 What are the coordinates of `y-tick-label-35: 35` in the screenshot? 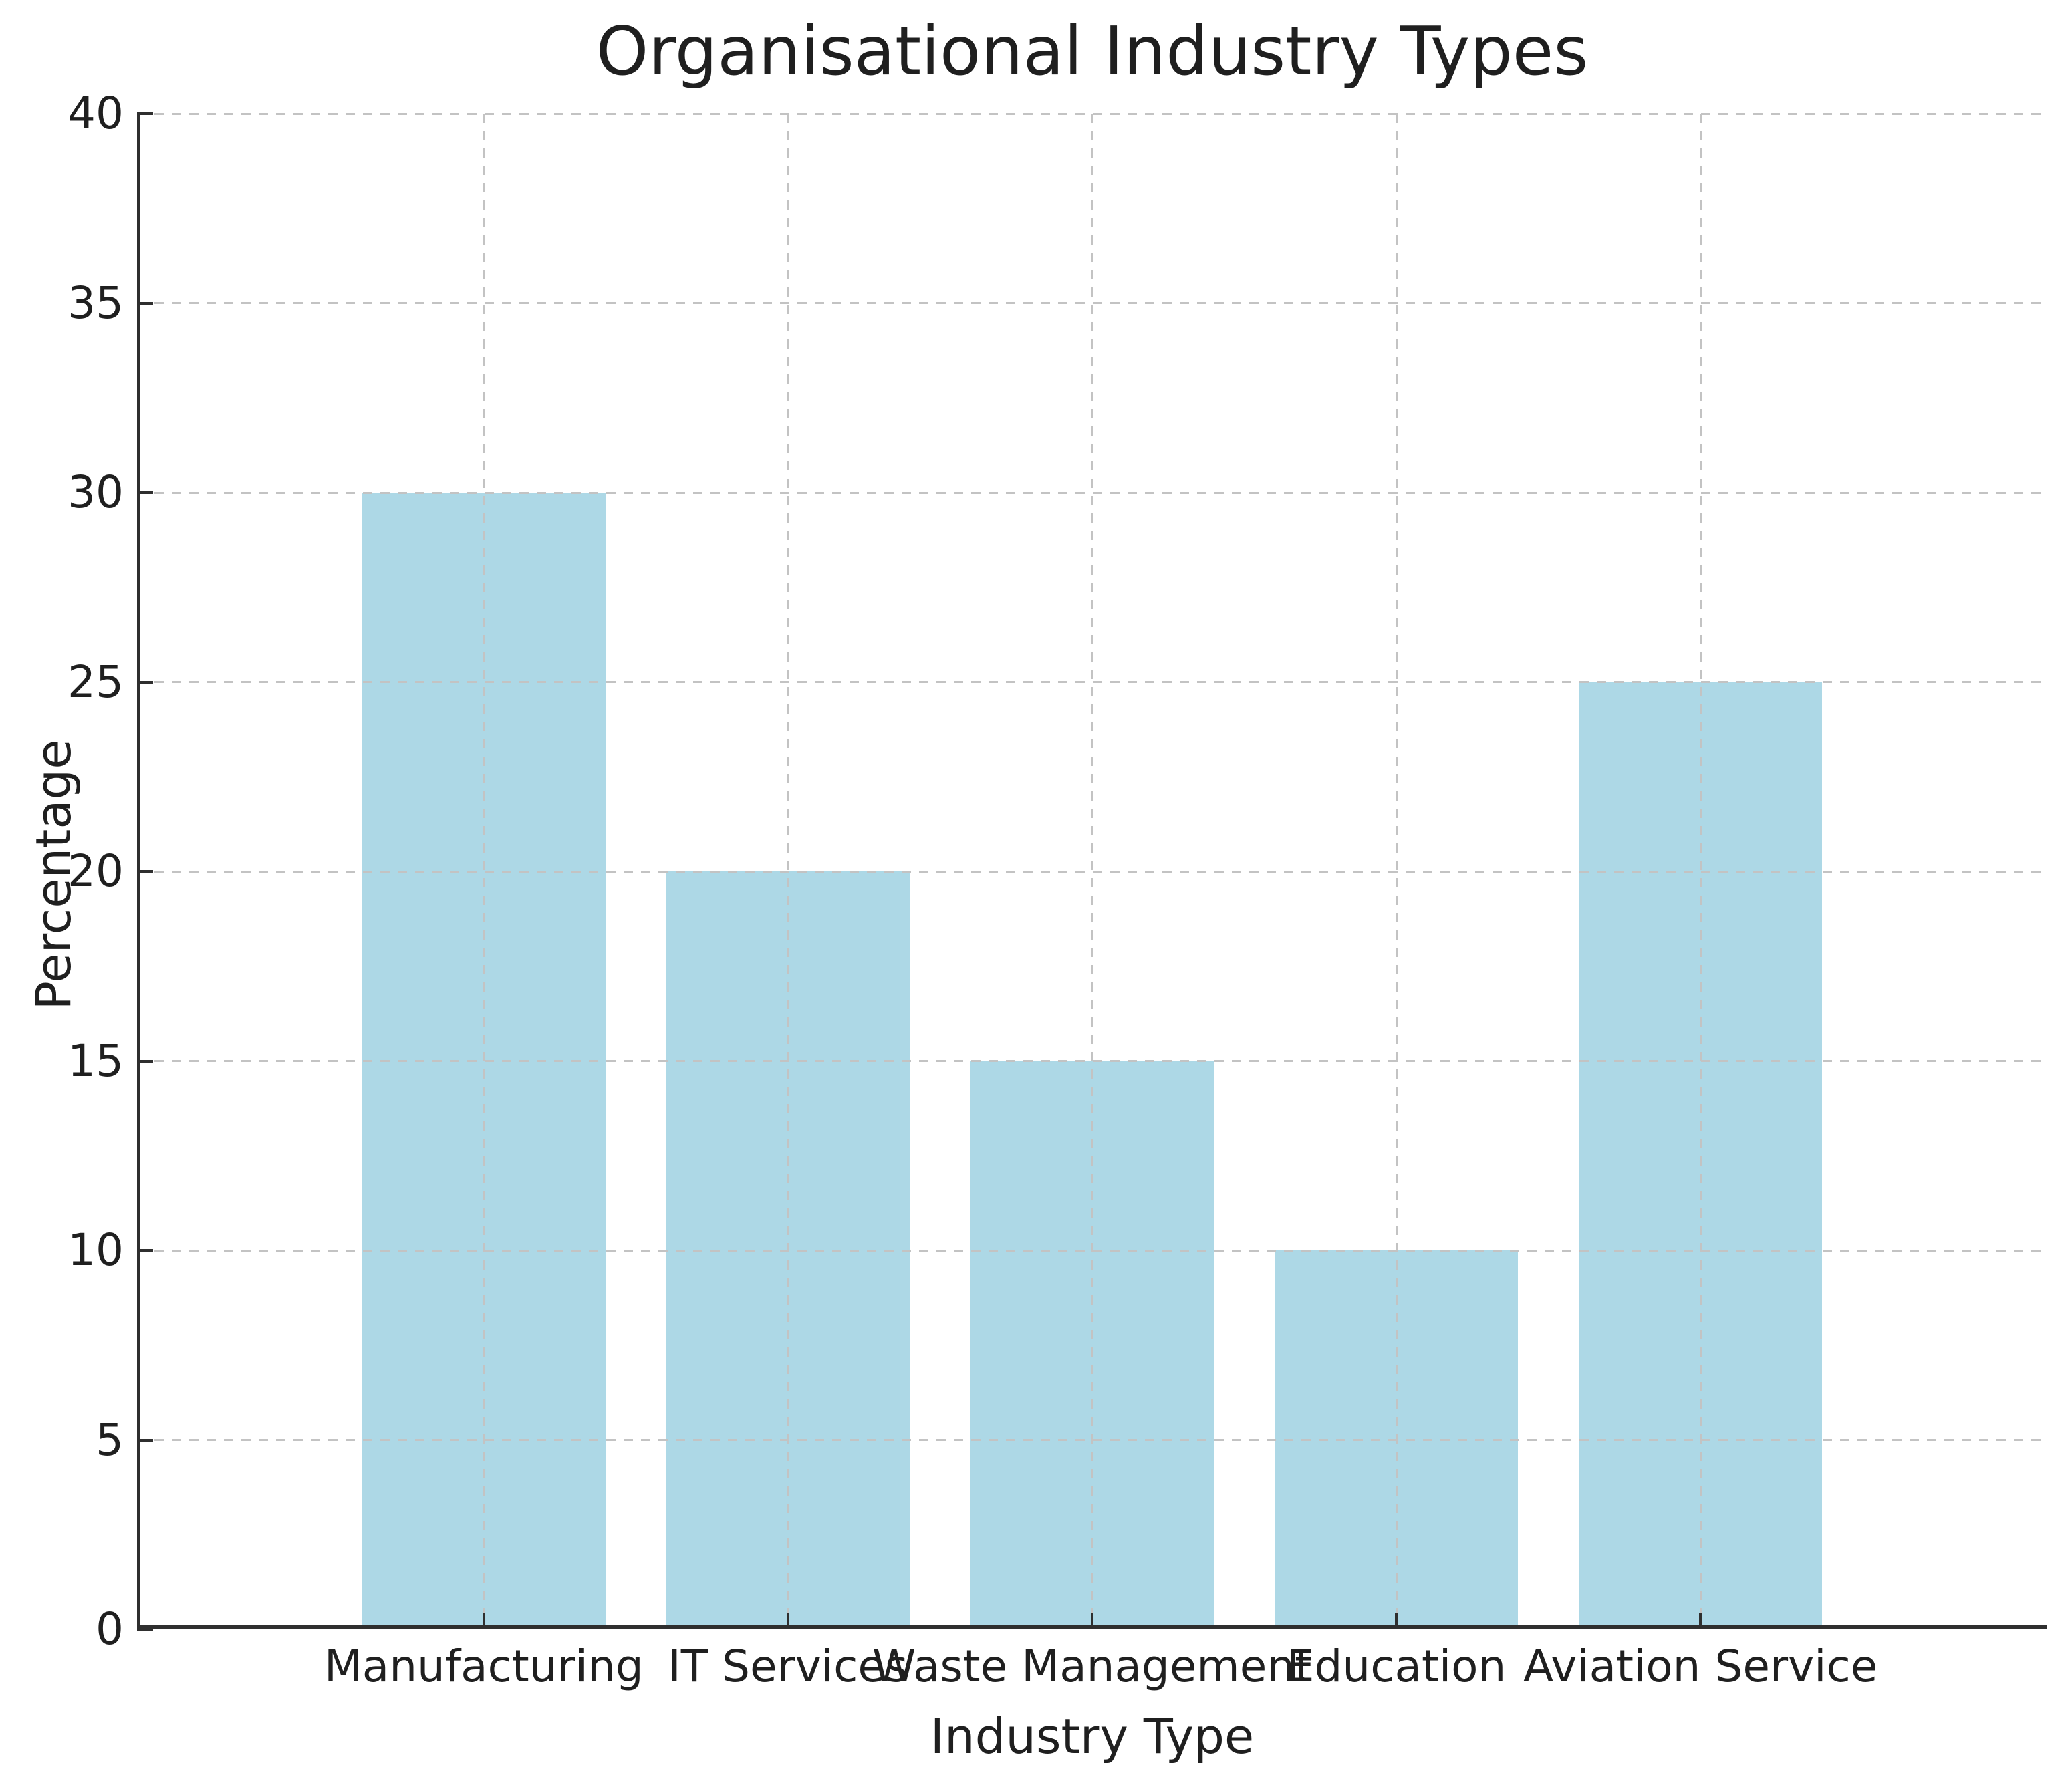 It's located at (96, 303).